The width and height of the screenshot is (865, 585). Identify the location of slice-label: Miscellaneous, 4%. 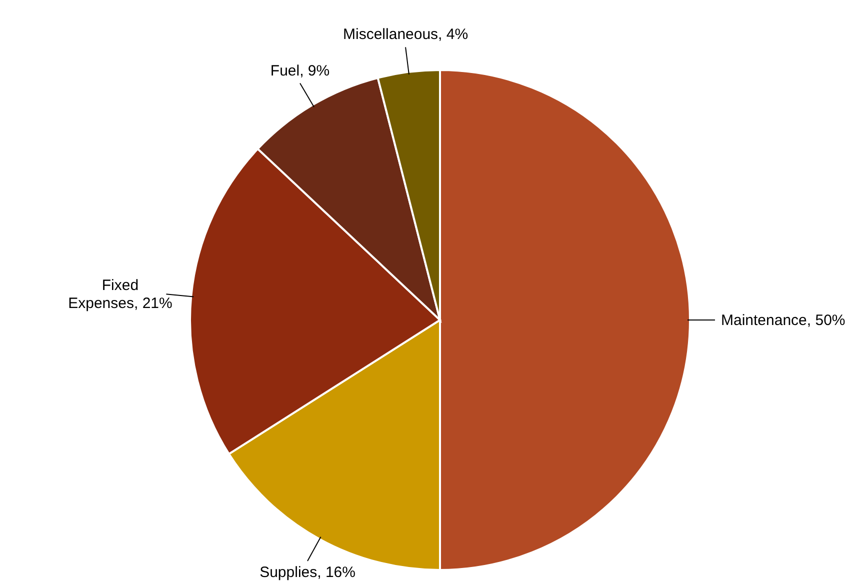
(405, 35).